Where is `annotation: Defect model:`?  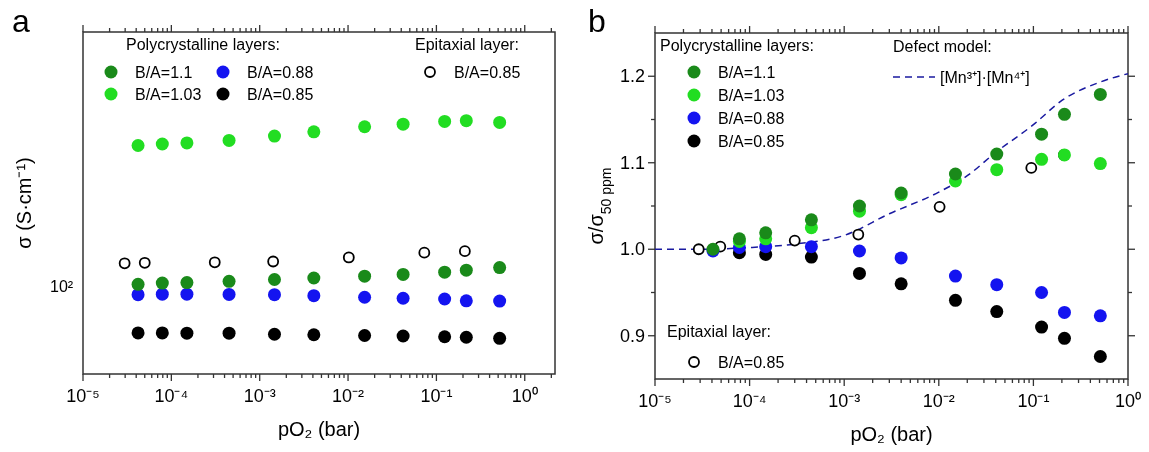
annotation: Defect model: is located at coordinates (942, 46).